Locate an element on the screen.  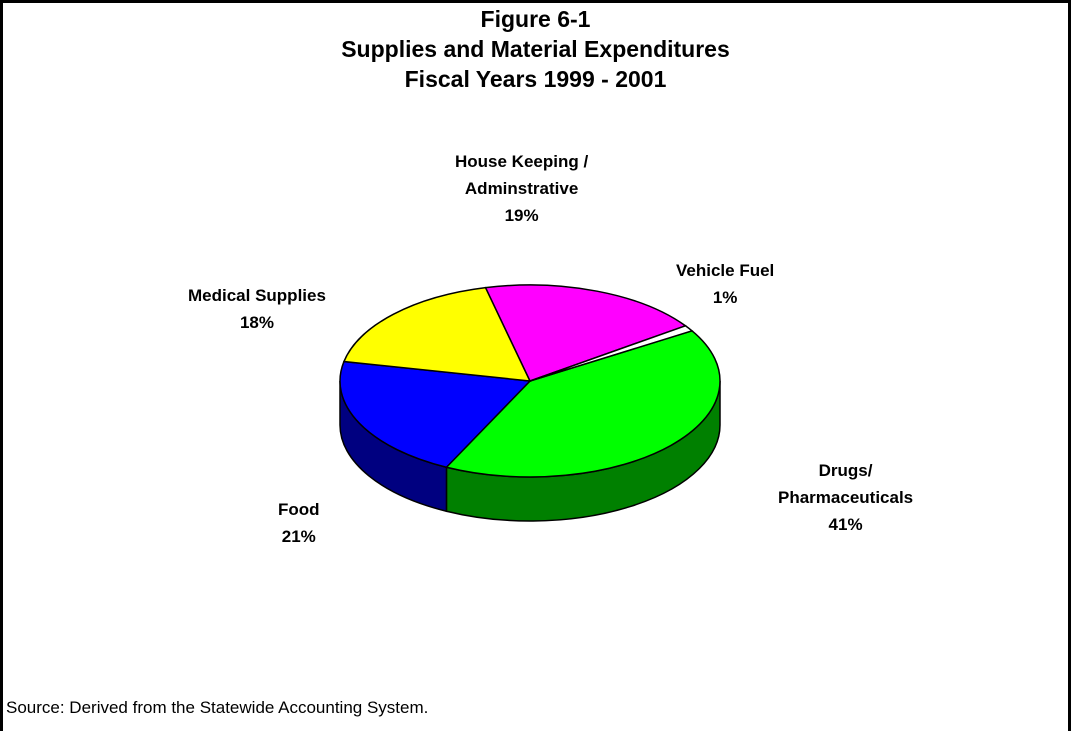
title-line-1: Figure 6-1 is located at coordinates (535, 19).